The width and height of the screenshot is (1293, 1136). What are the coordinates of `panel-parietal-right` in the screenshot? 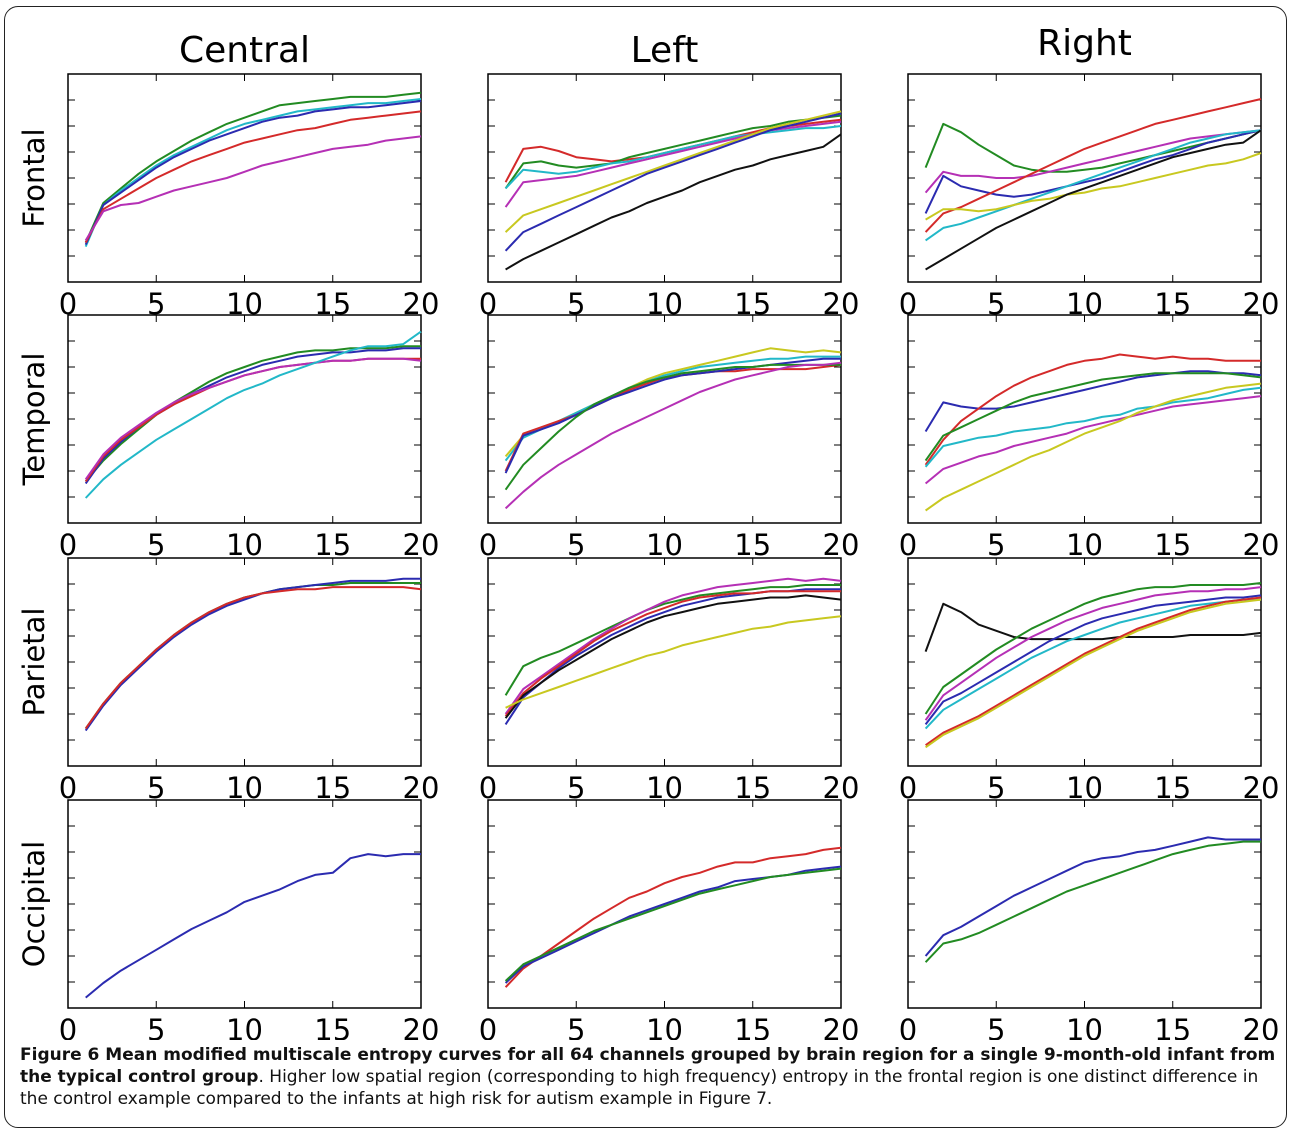 It's located at (1084, 662).